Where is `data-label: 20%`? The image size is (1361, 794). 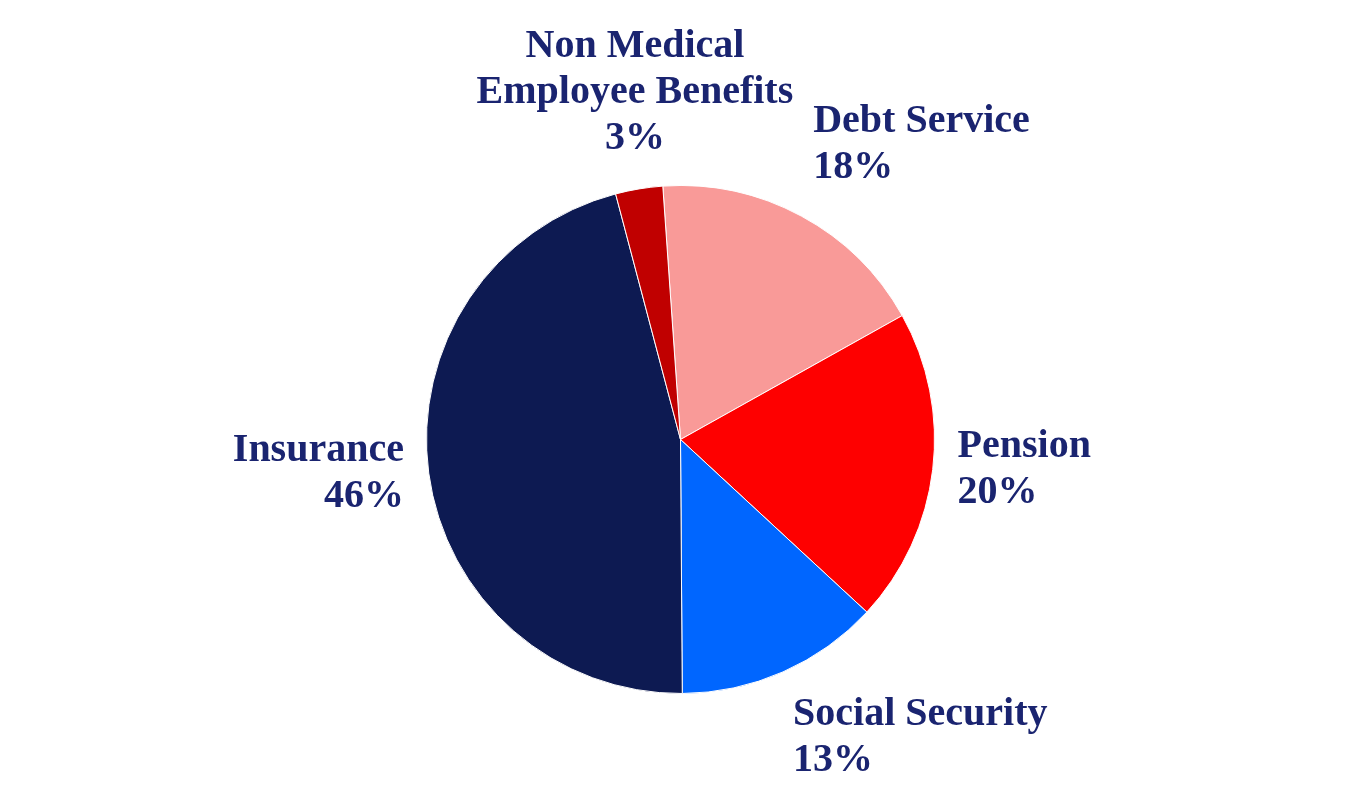 data-label: 20% is located at coordinates (997, 489).